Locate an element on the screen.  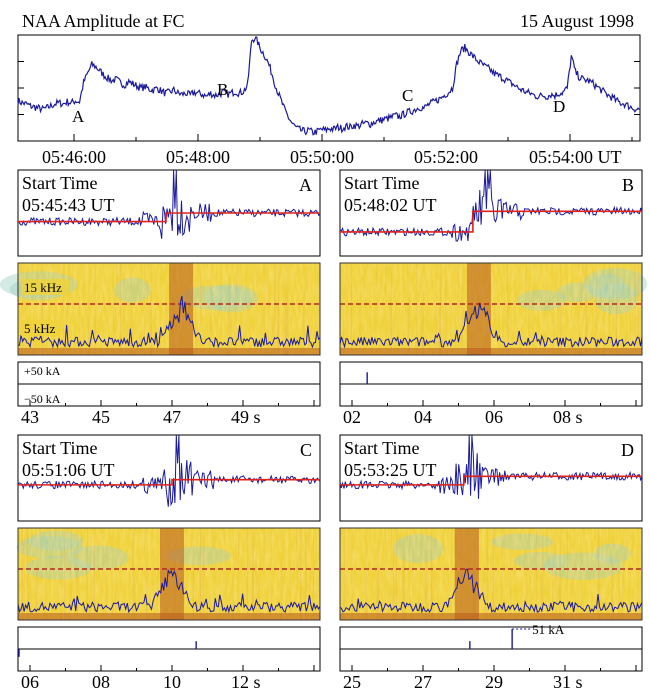
panel-x-tick-label: 27 is located at coordinates (423, 682).